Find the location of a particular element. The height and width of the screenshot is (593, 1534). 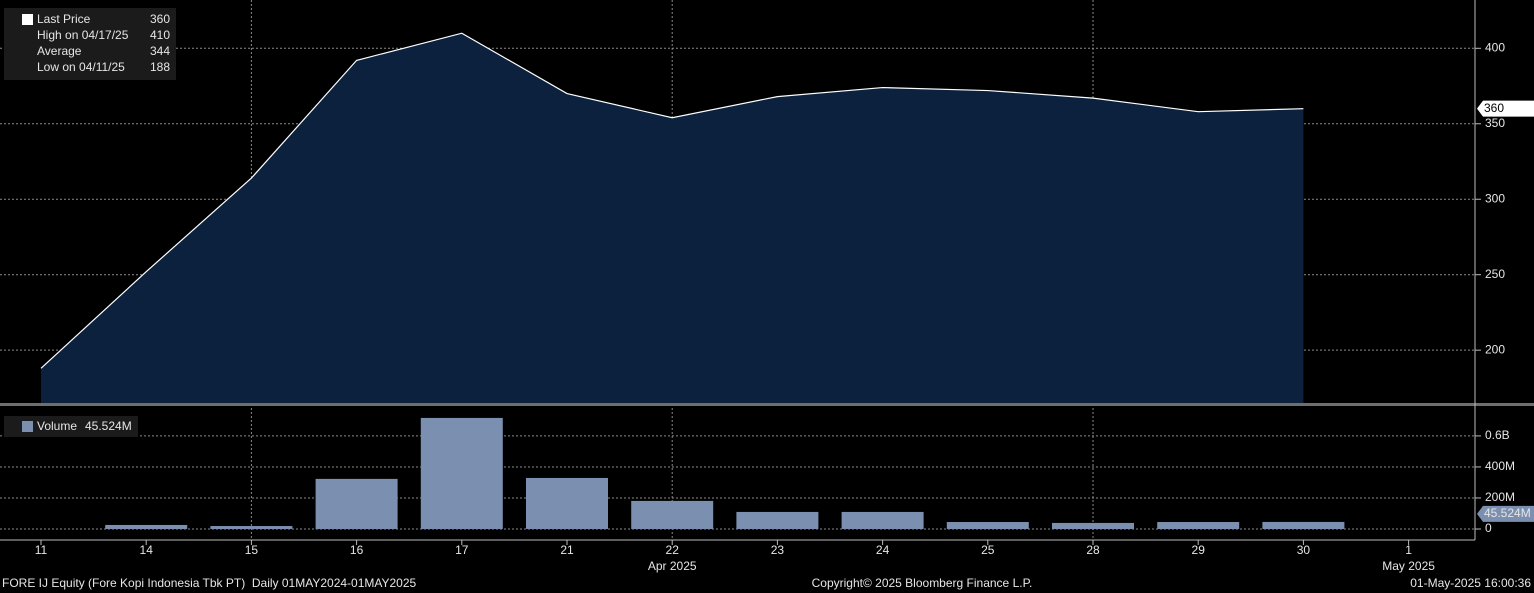

x-tick-label: 30 is located at coordinates (1304, 550).